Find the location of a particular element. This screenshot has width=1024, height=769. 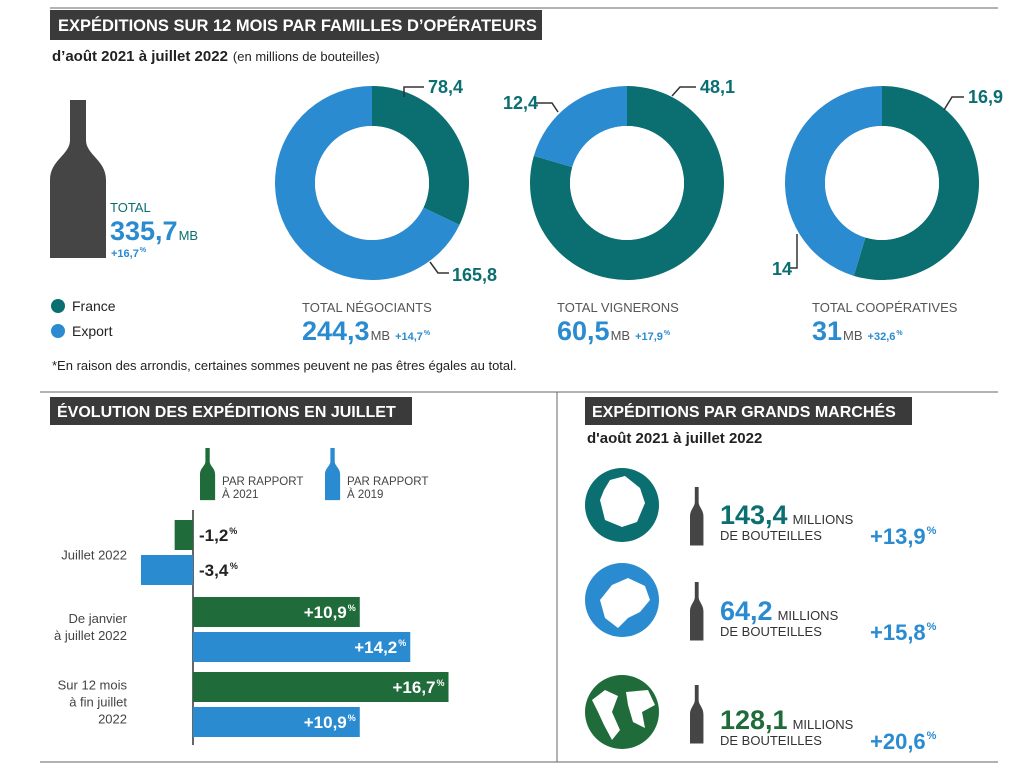

value-label: 78,4 is located at coordinates (445, 87).